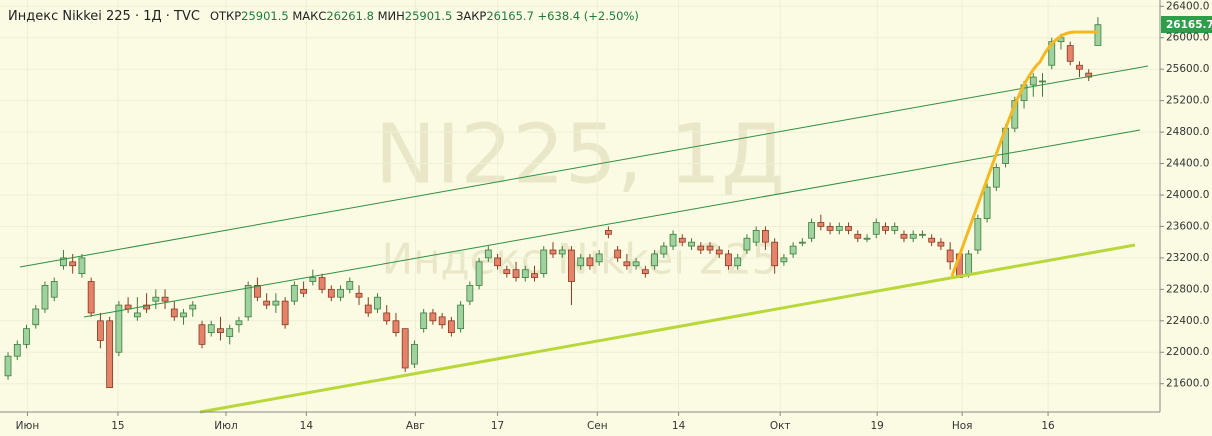 The image size is (1212, 436). What do you see at coordinates (471, 16) in the screenshot?
I see `ohlc-label: ЗАКР` at bounding box center [471, 16].